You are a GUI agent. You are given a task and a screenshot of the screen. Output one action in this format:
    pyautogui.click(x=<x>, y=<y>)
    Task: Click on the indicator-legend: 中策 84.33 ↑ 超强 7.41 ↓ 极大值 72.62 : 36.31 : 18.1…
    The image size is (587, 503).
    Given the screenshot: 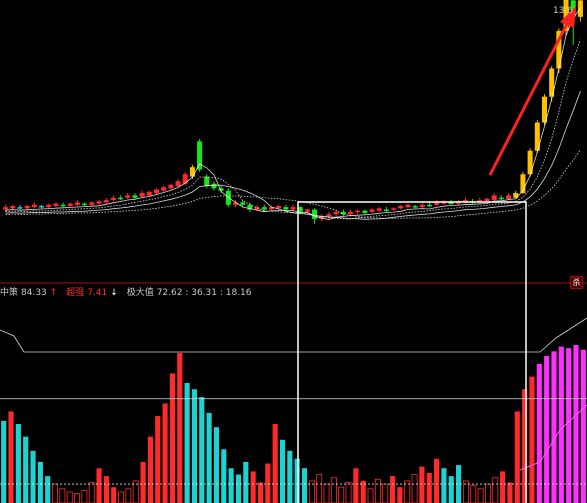 What is the action you would take?
    pyautogui.click(x=127, y=291)
    